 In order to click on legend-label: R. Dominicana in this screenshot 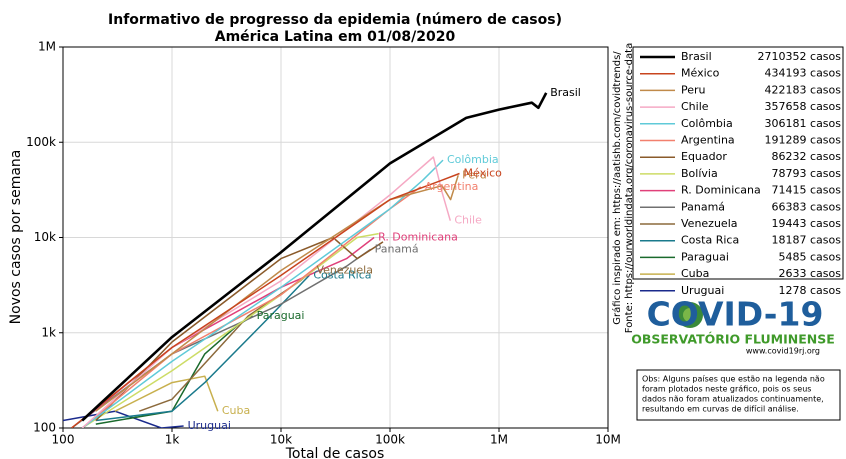, I will do `click(721, 190)`.